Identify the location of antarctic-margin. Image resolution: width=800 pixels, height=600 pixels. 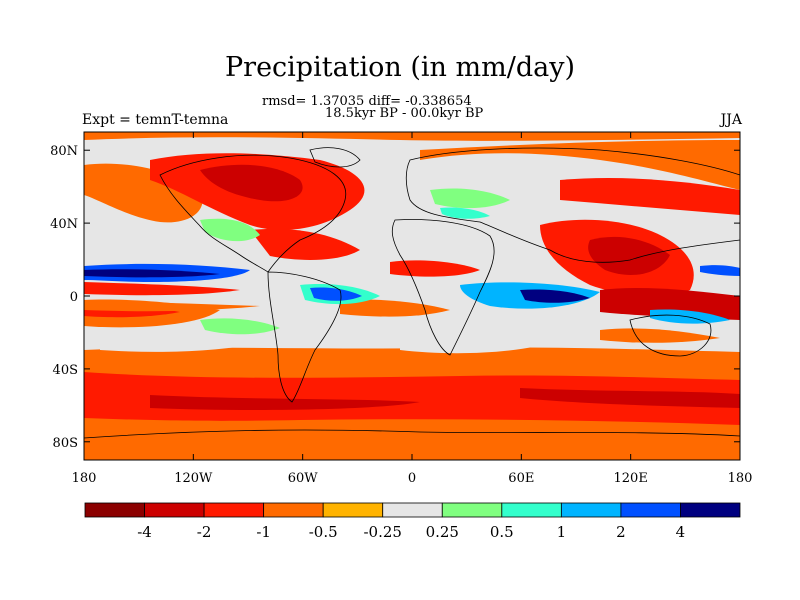
(412, 450).